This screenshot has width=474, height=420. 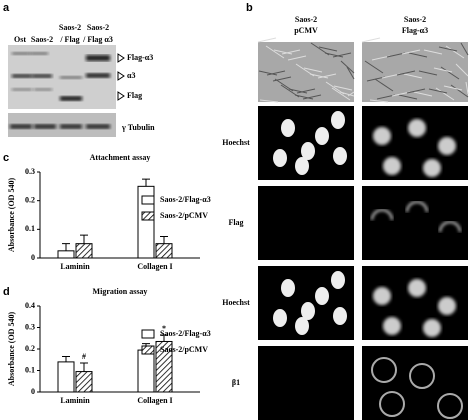 What do you see at coordinates (249, 8) in the screenshot?
I see `panel-label: b` at bounding box center [249, 8].